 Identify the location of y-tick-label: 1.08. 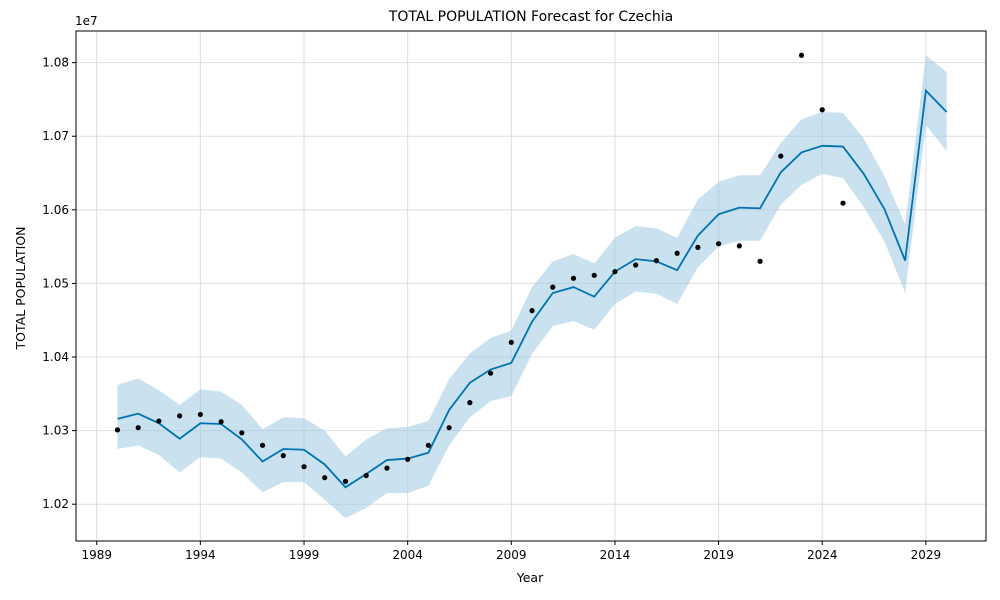
(55, 63).